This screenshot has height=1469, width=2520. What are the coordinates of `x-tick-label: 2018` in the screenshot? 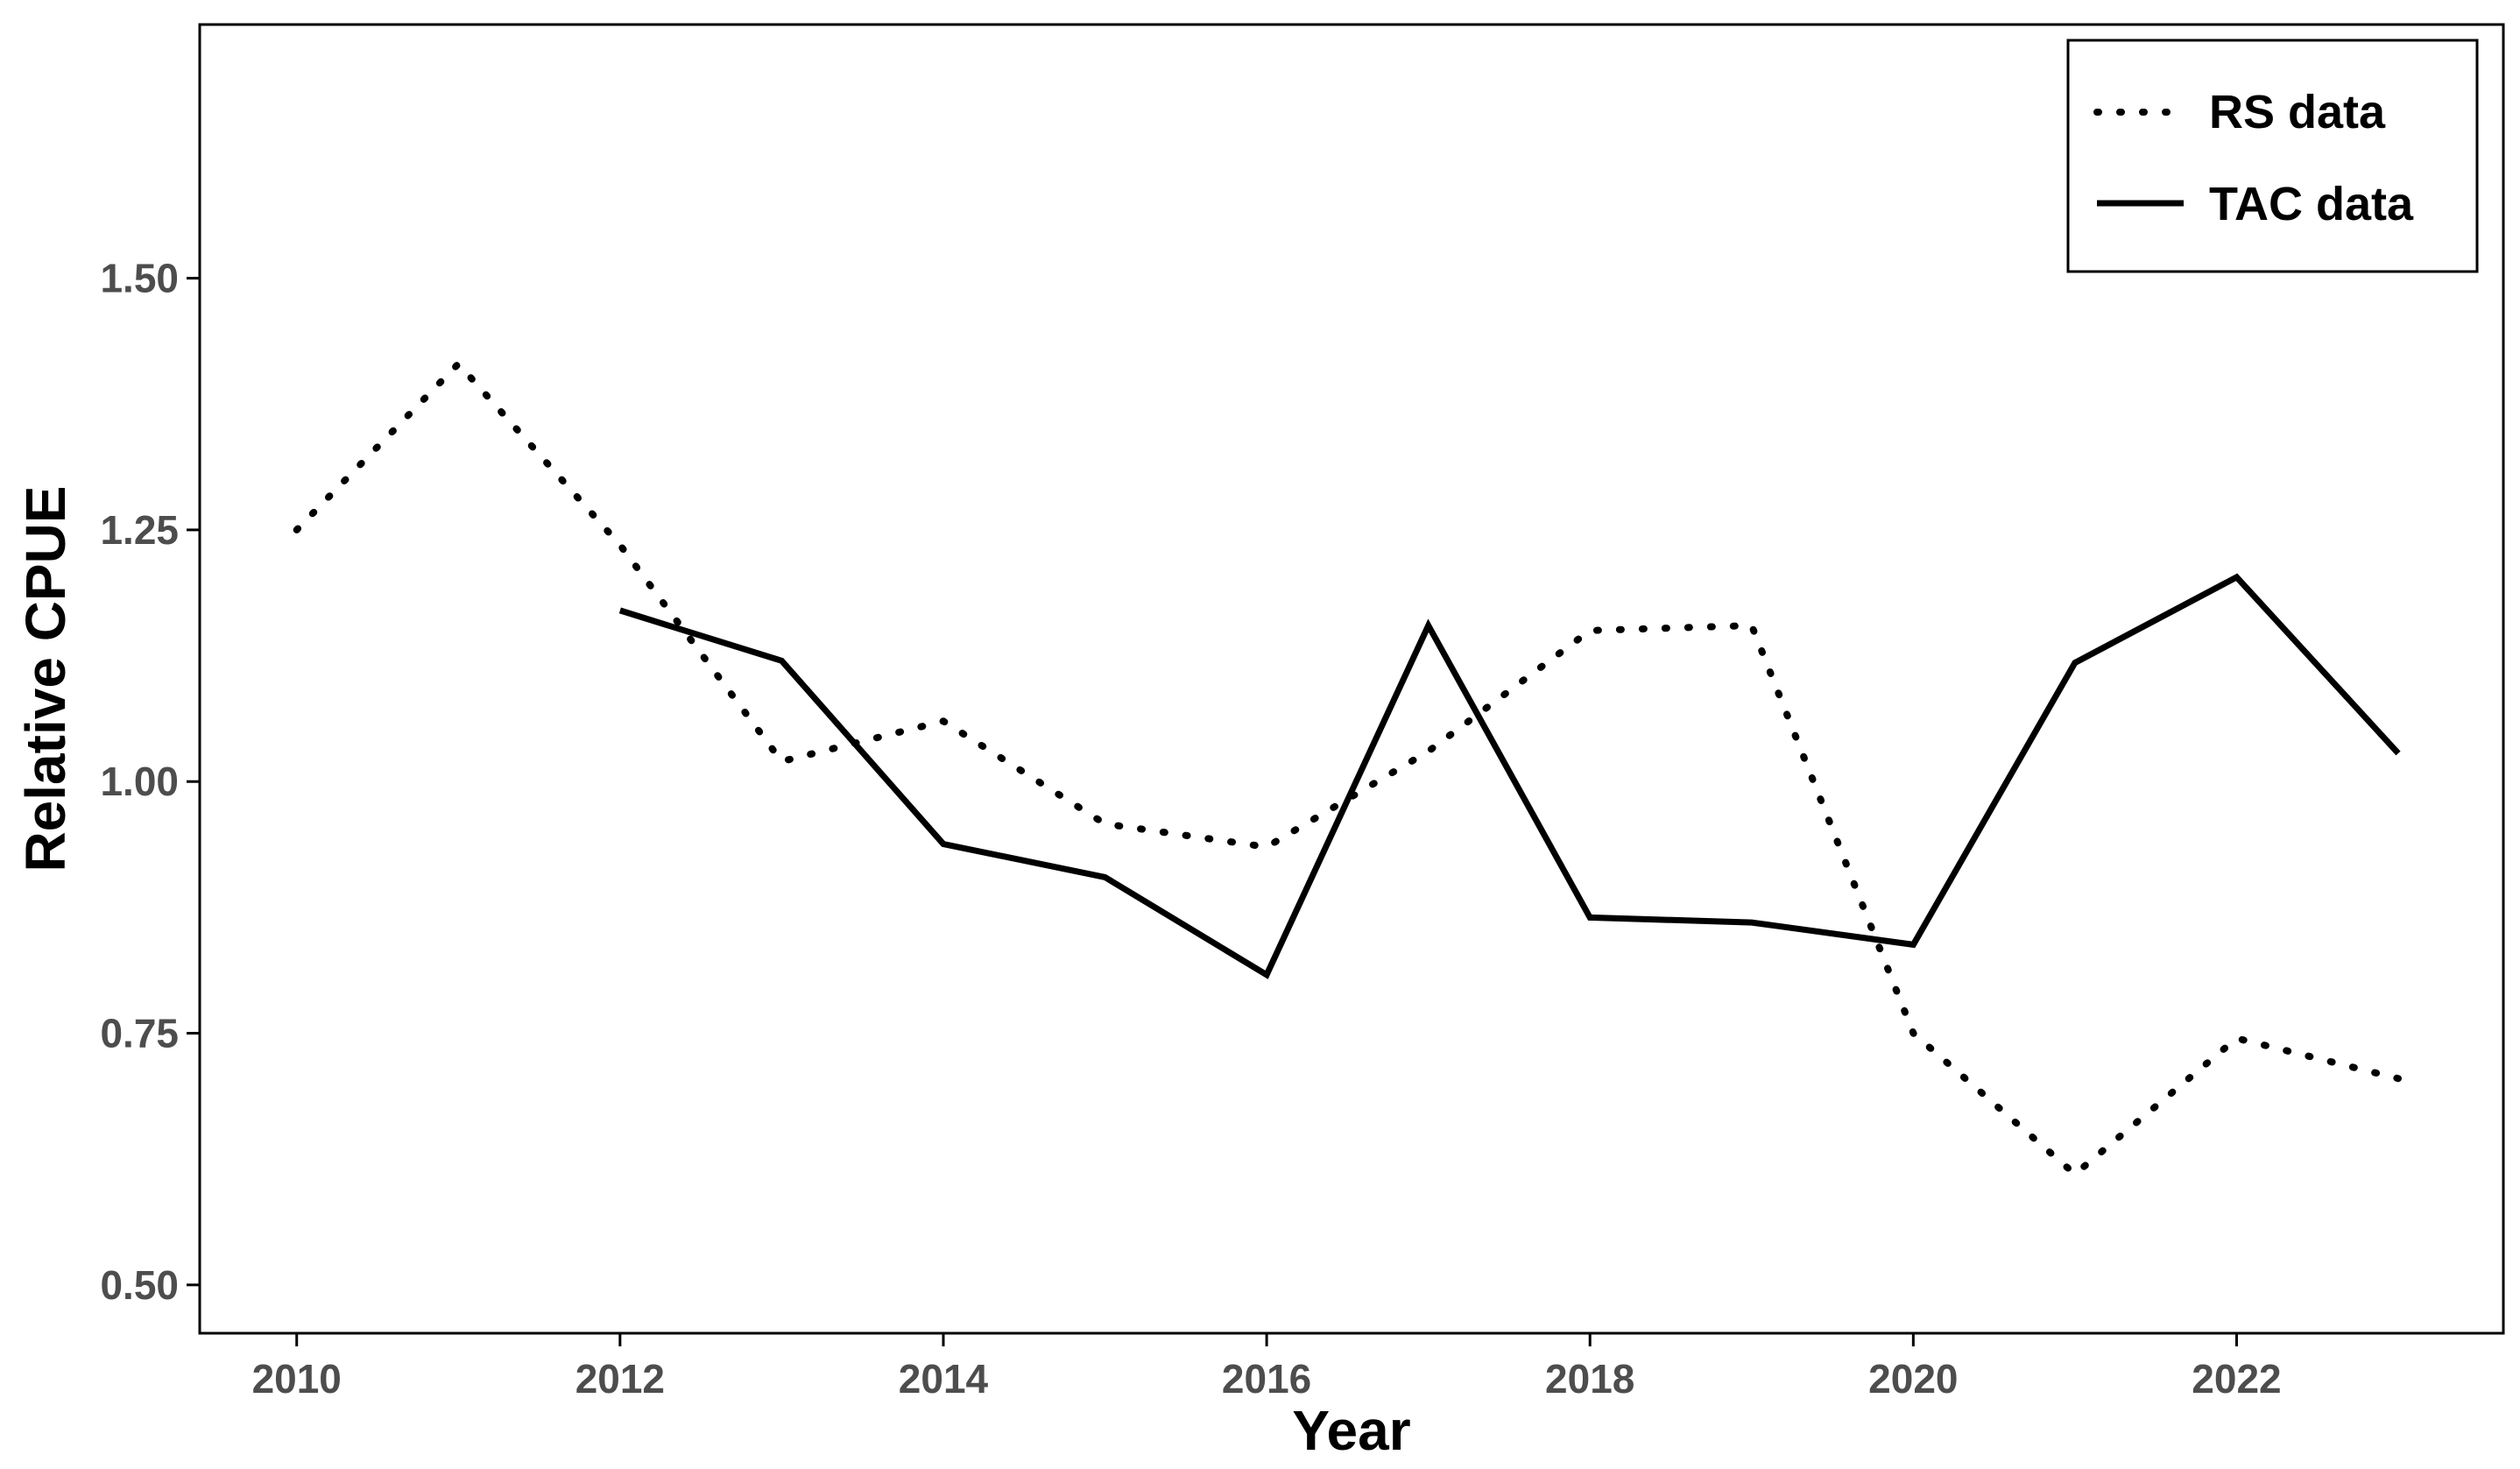 It's located at (1589, 1379).